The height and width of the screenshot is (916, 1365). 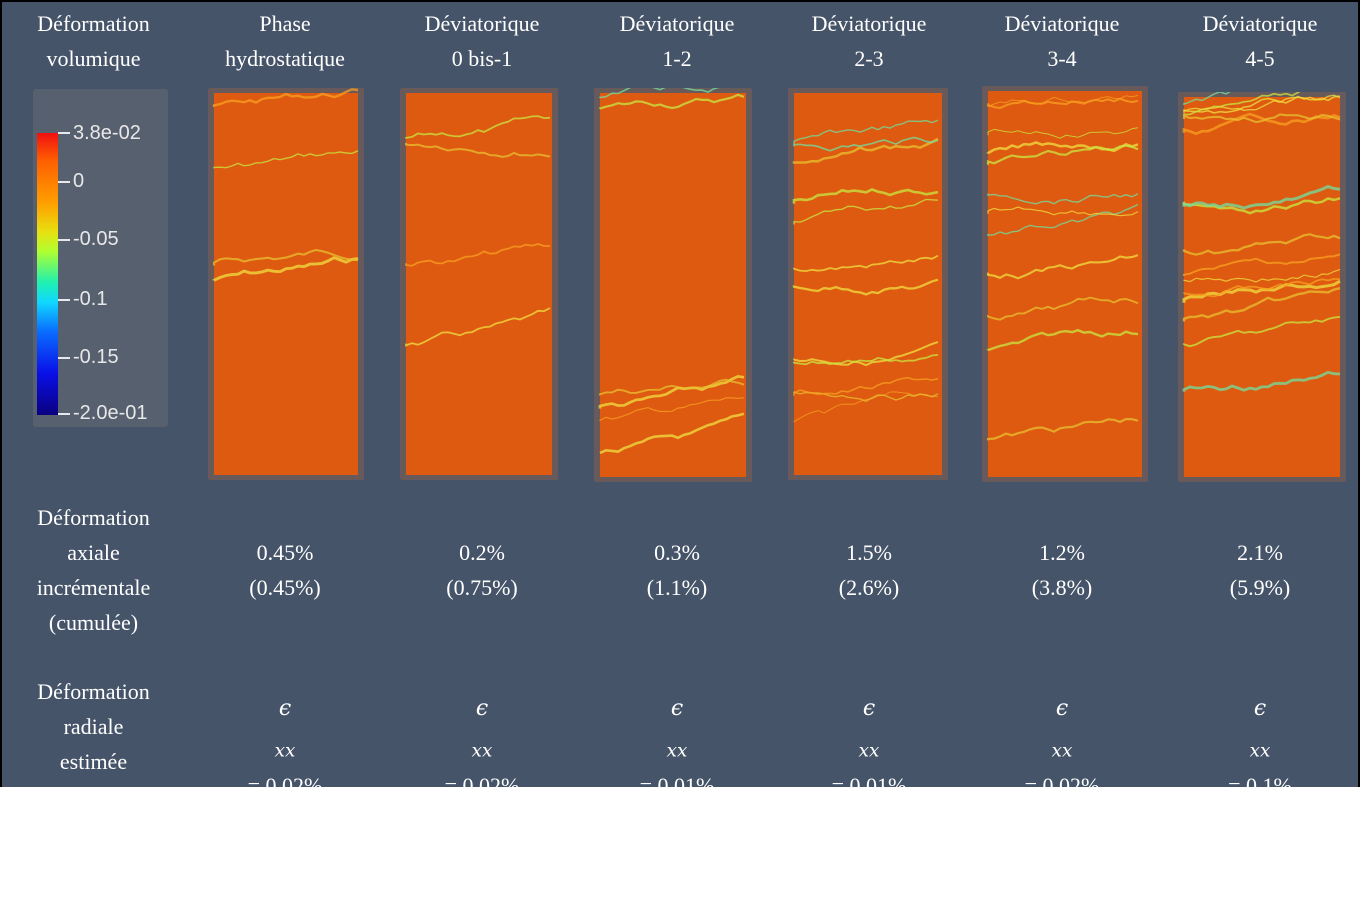 I want to click on eyy-line: ϵ yy =0.2%, so click(x=1260, y=859).